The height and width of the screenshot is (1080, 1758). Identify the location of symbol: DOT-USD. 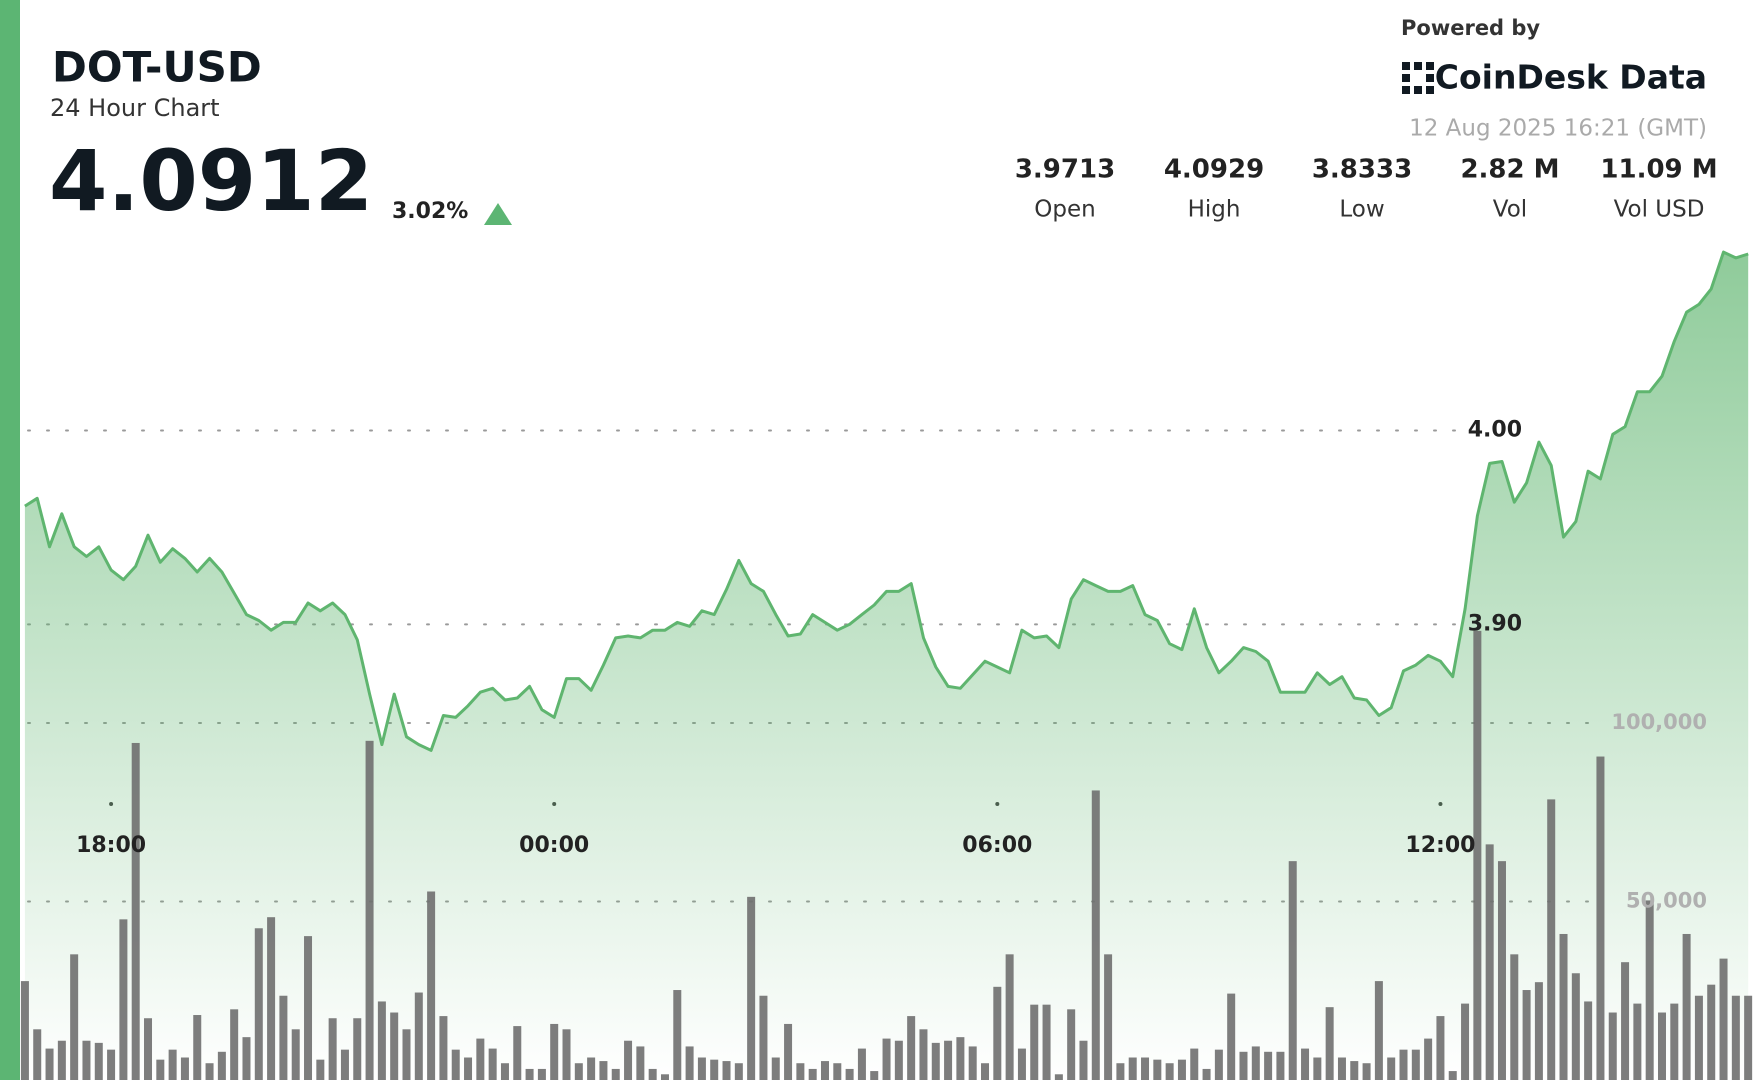
(157, 67).